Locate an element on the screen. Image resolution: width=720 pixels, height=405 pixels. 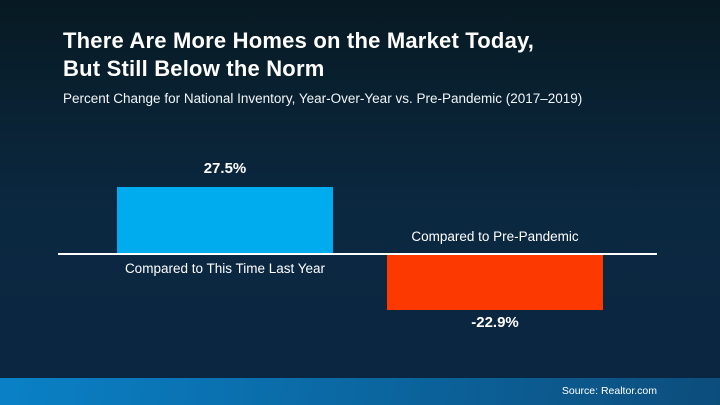
chart-title-line-2: But Still Below the Norm is located at coordinates (194, 68).